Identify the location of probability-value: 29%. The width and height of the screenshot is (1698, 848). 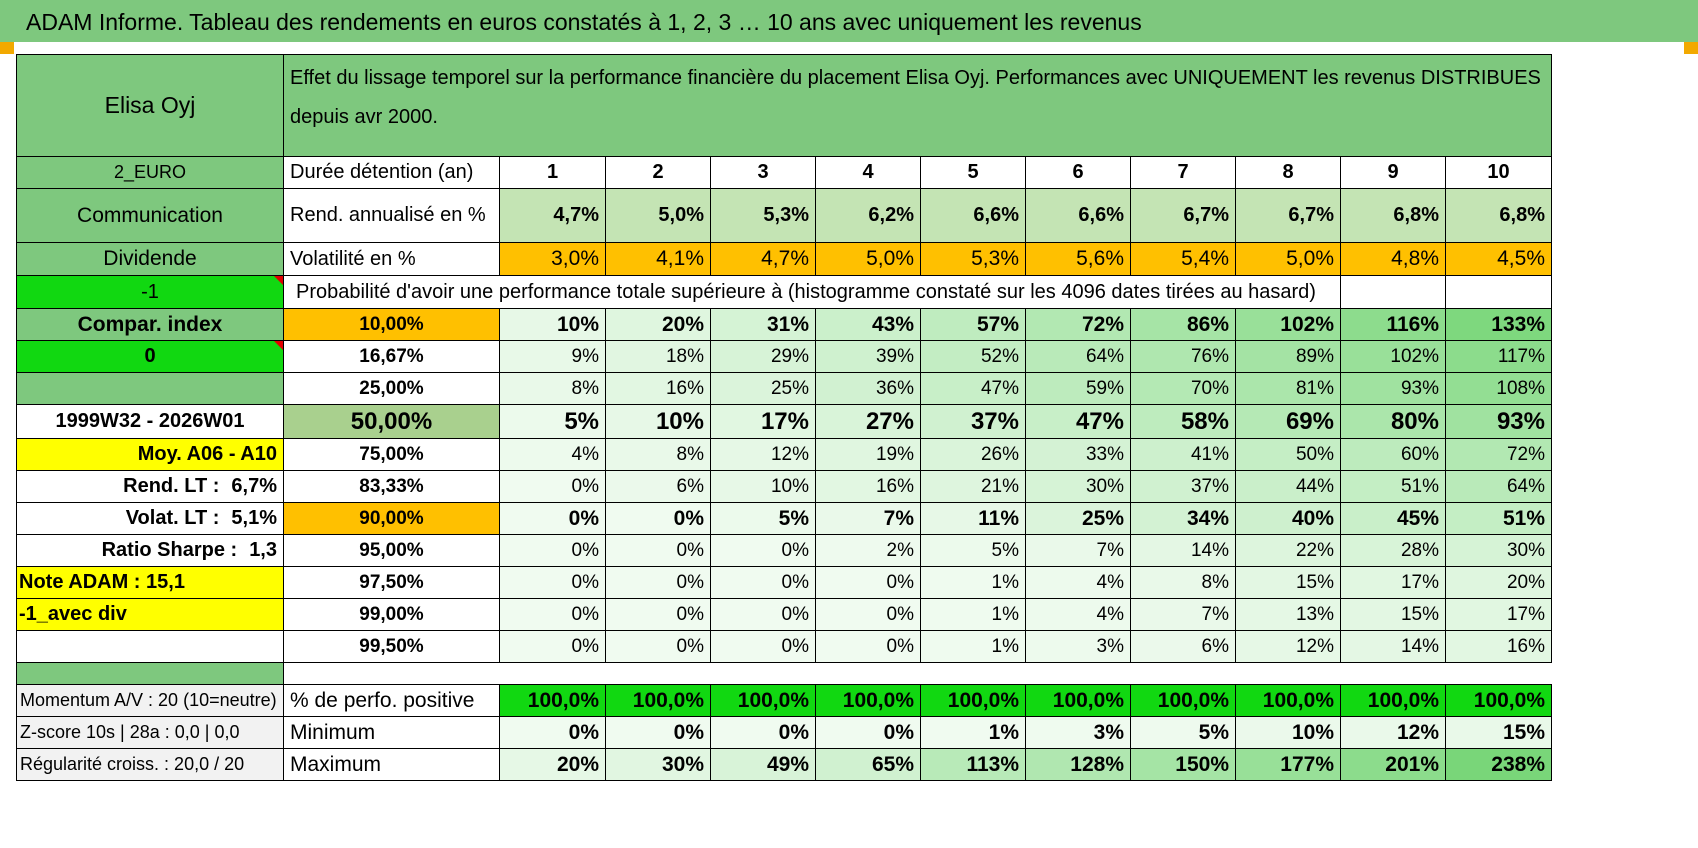
(763, 356).